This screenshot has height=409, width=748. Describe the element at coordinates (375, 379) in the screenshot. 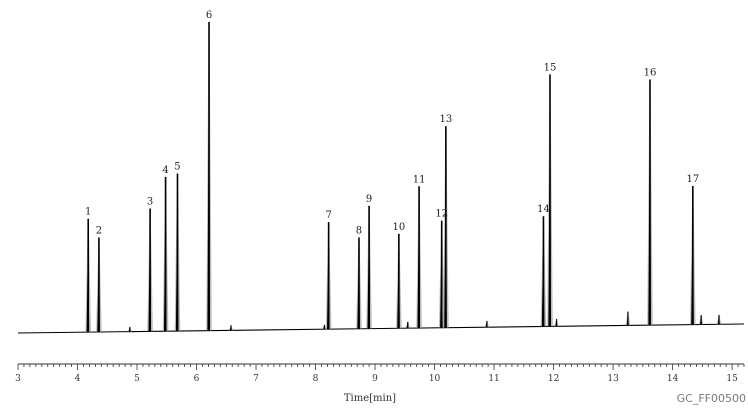

I see `x-tick-label: 9` at that location.